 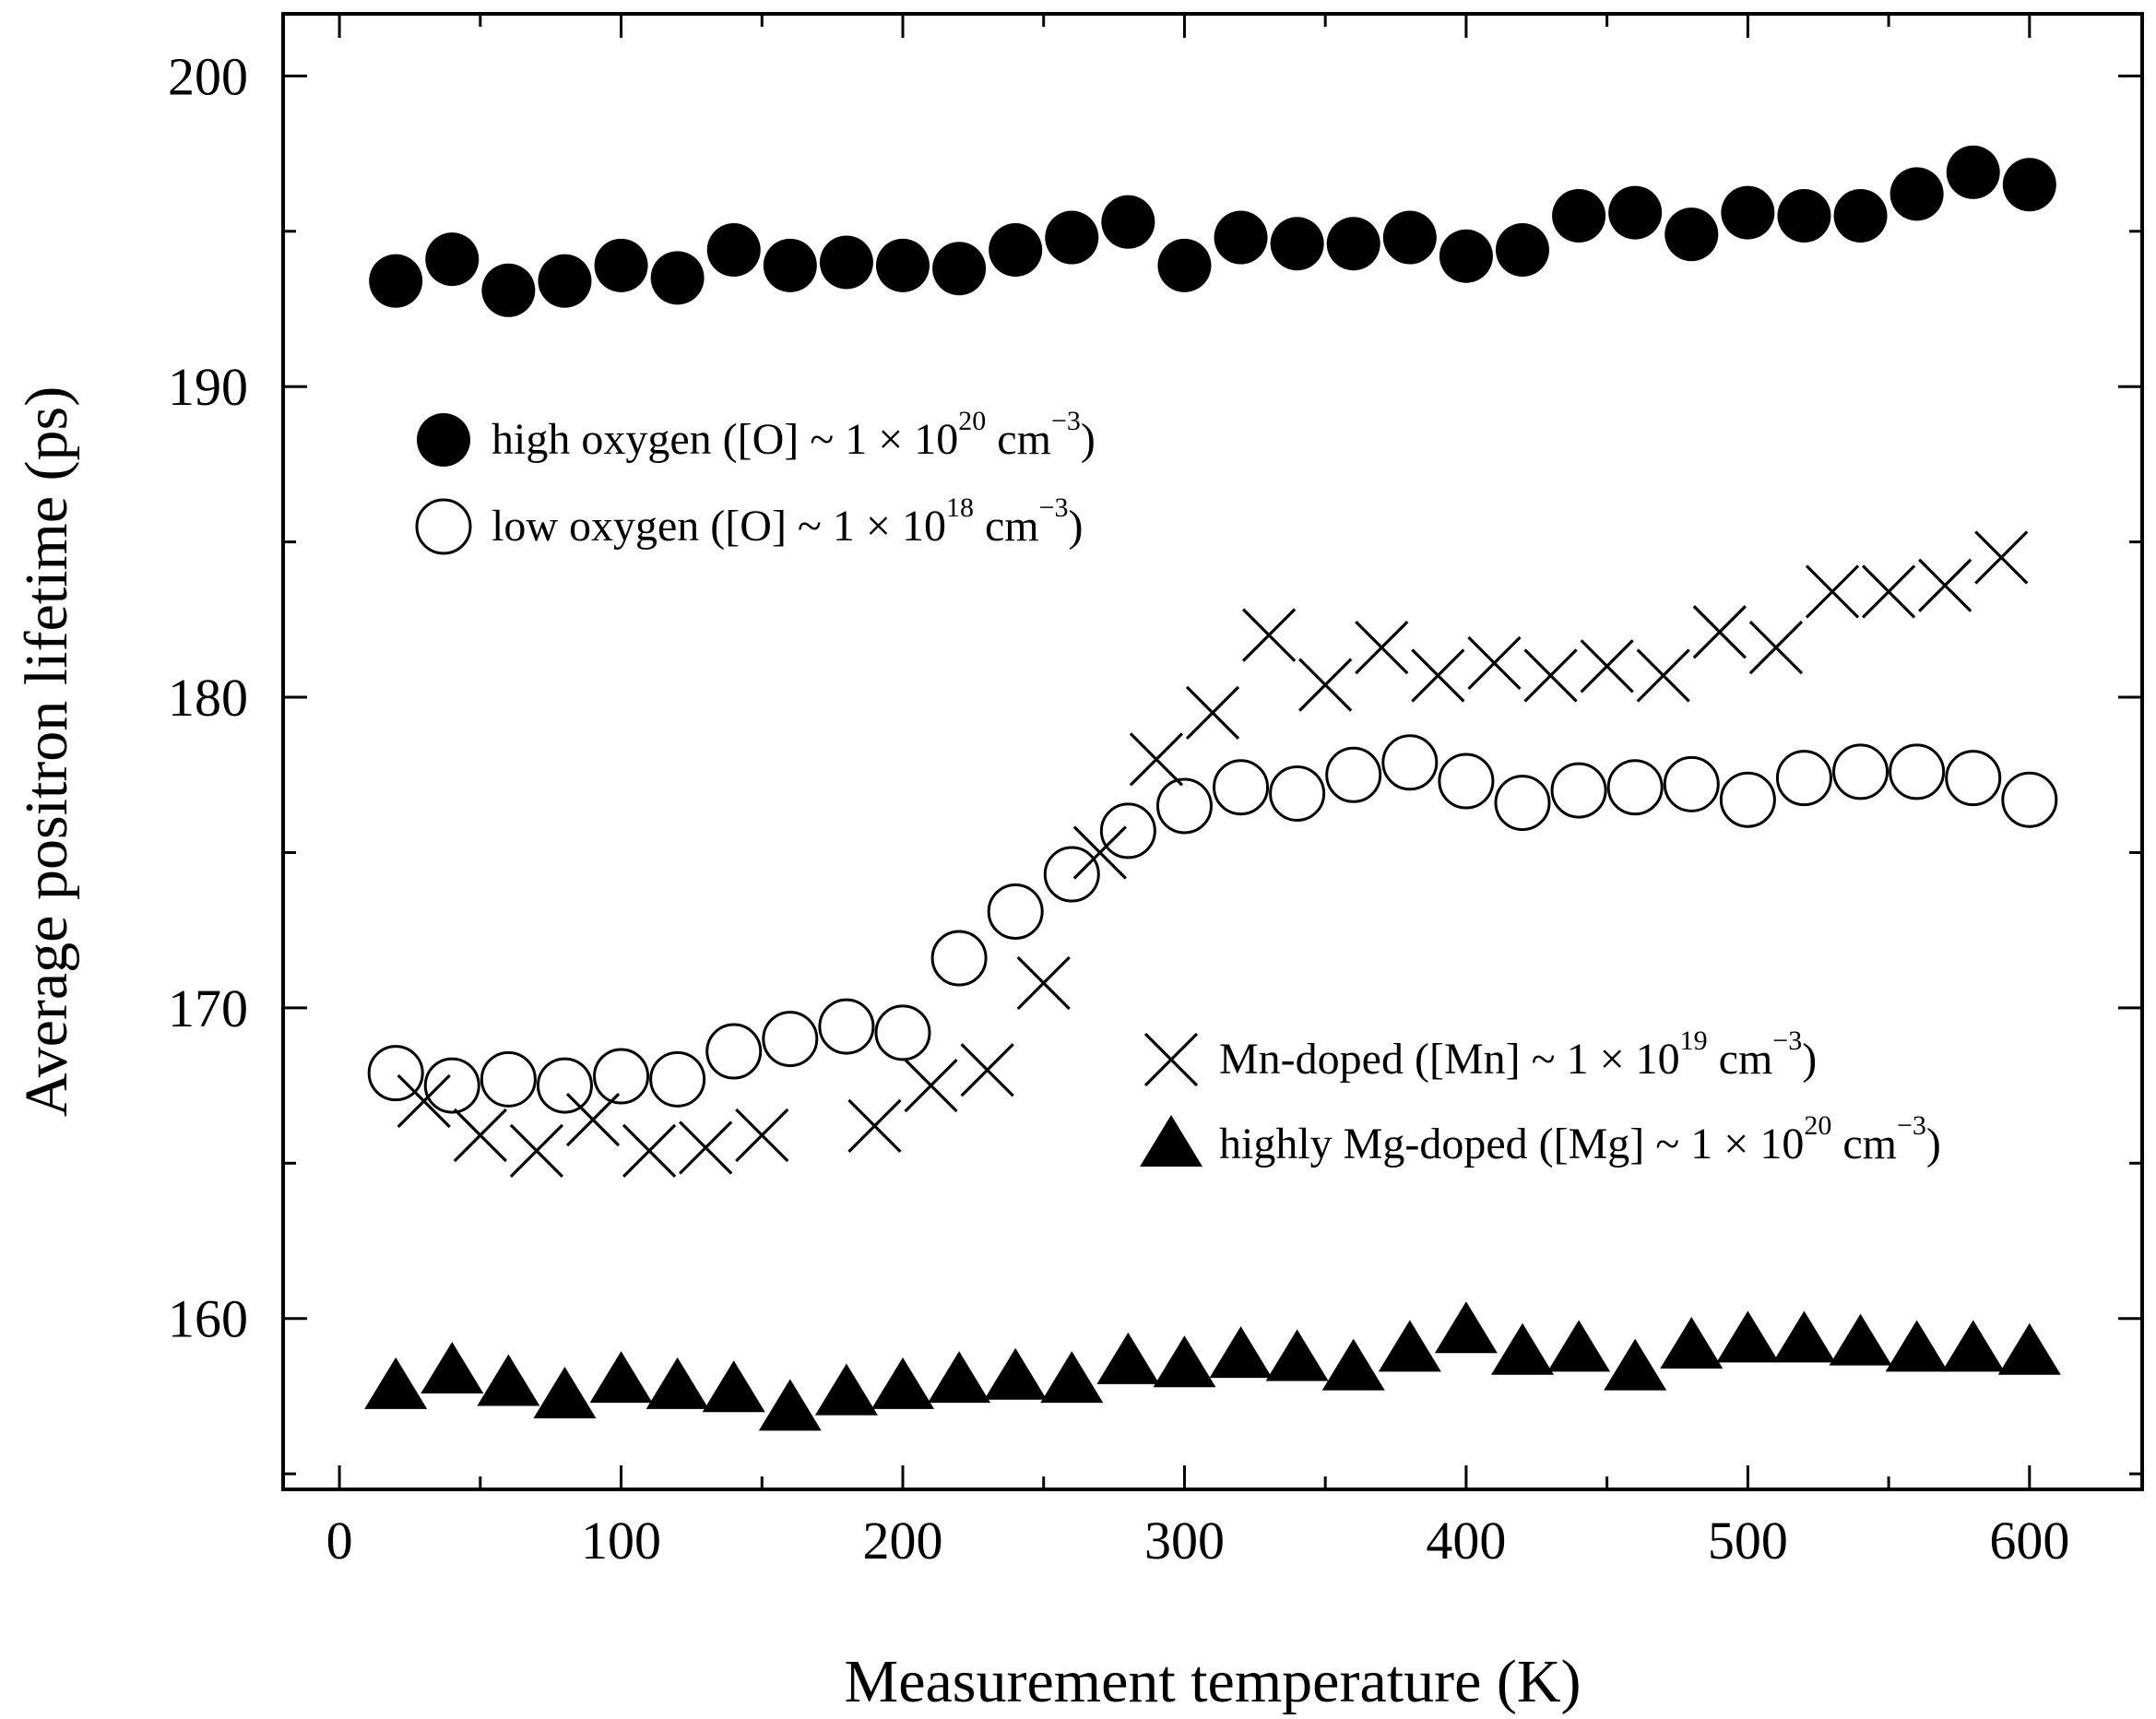 I want to click on x-tick-label: 0, so click(x=340, y=1541).